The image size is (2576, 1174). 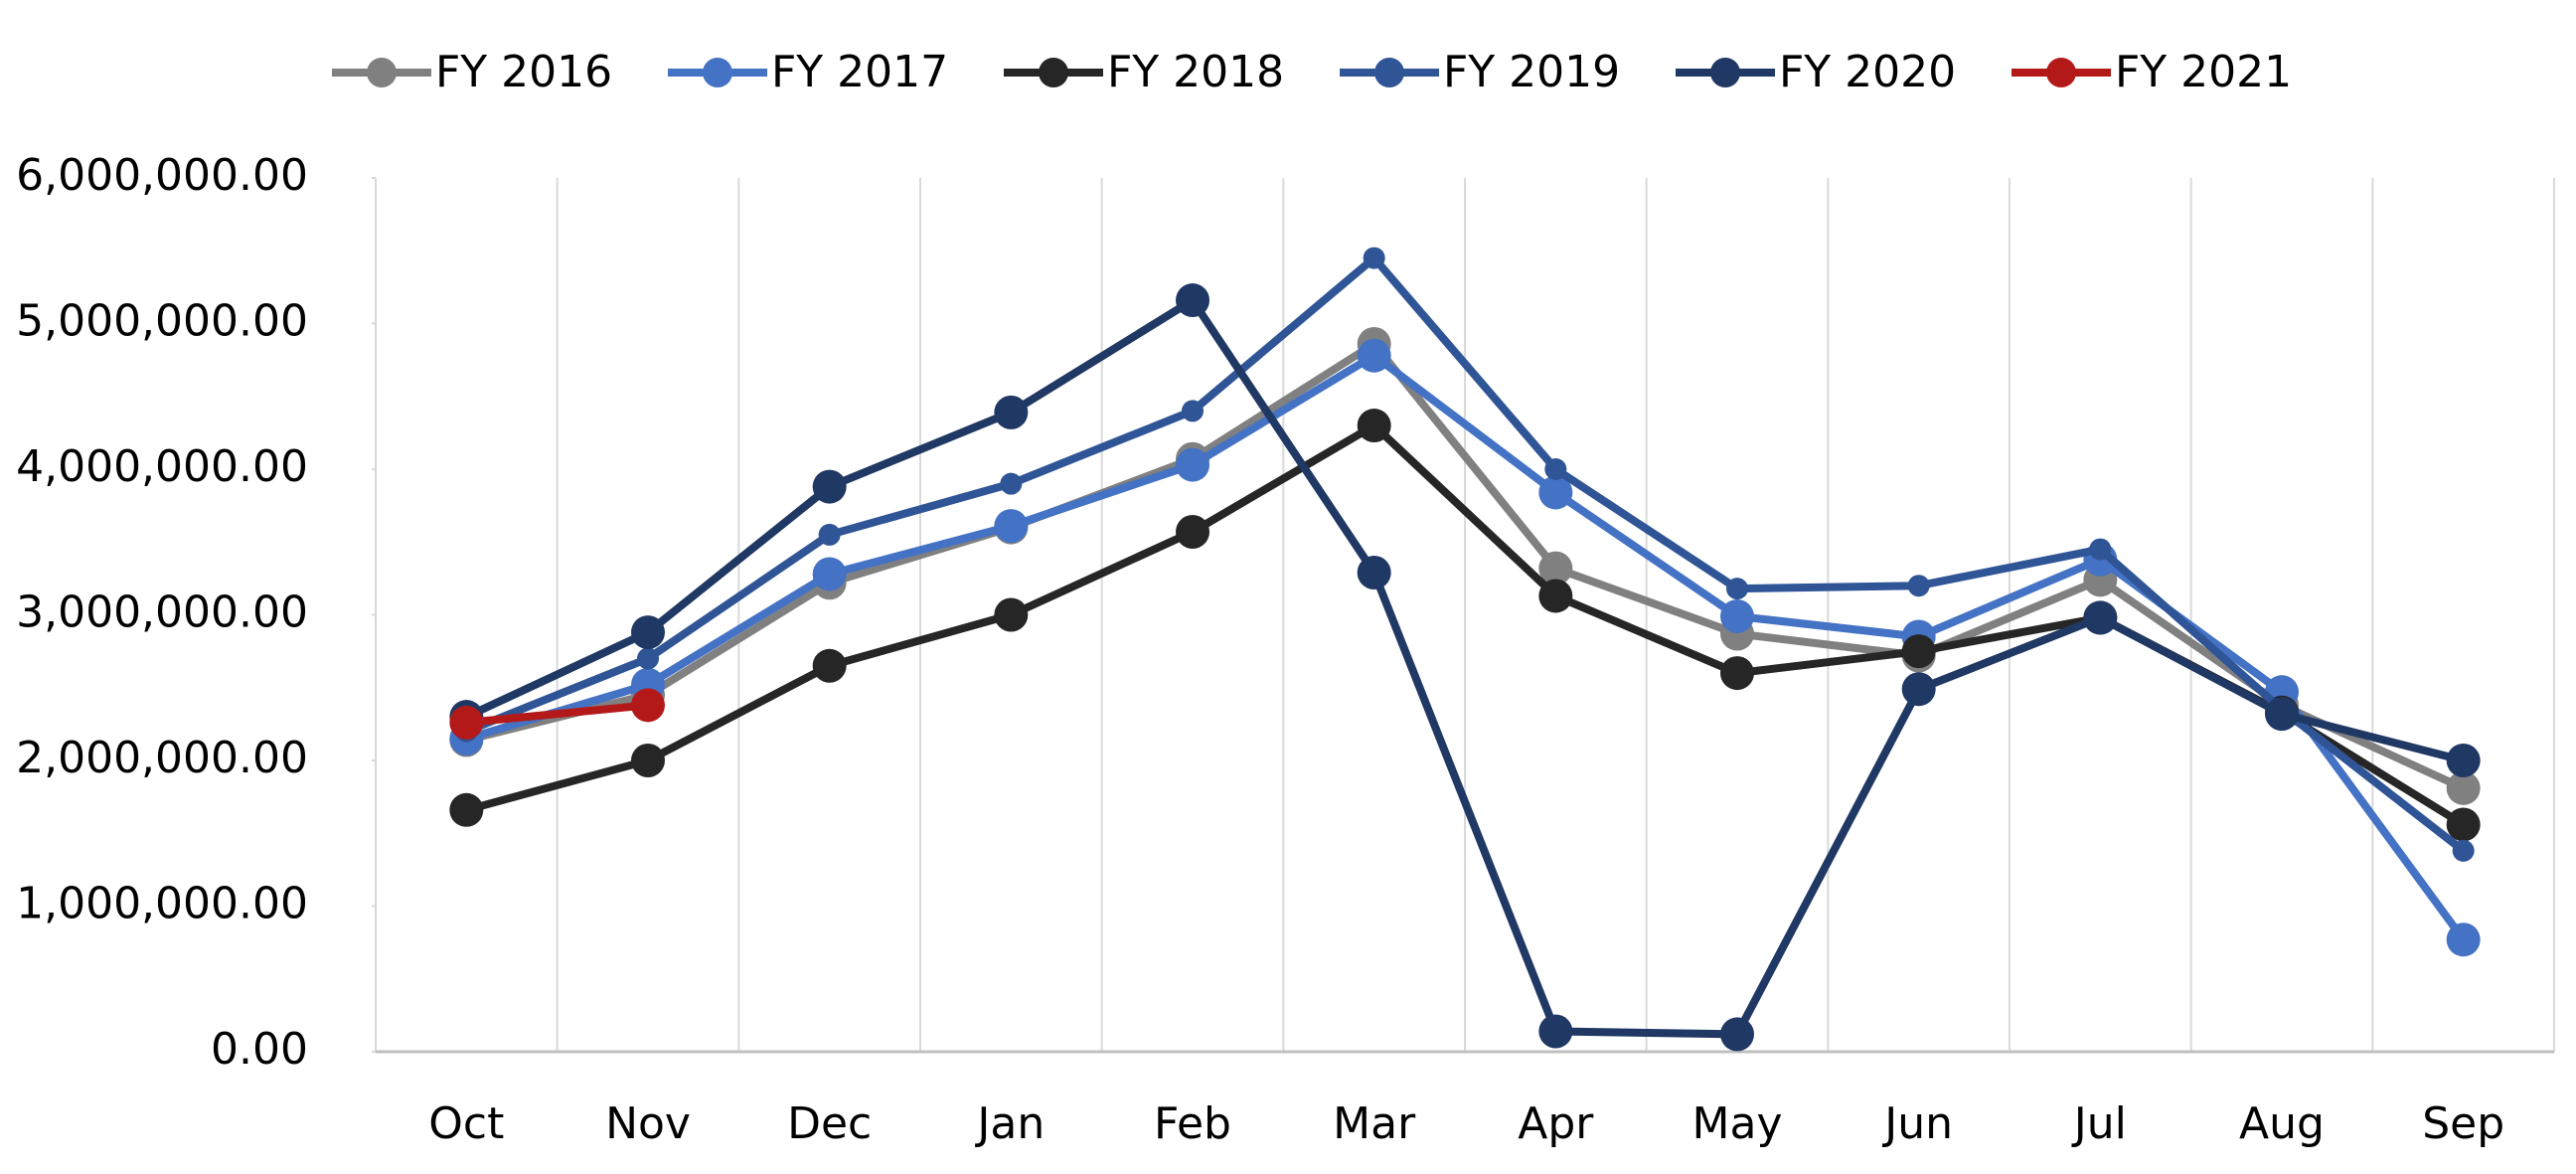 I want to click on x-tick-label: Sep, so click(x=2463, y=1123).